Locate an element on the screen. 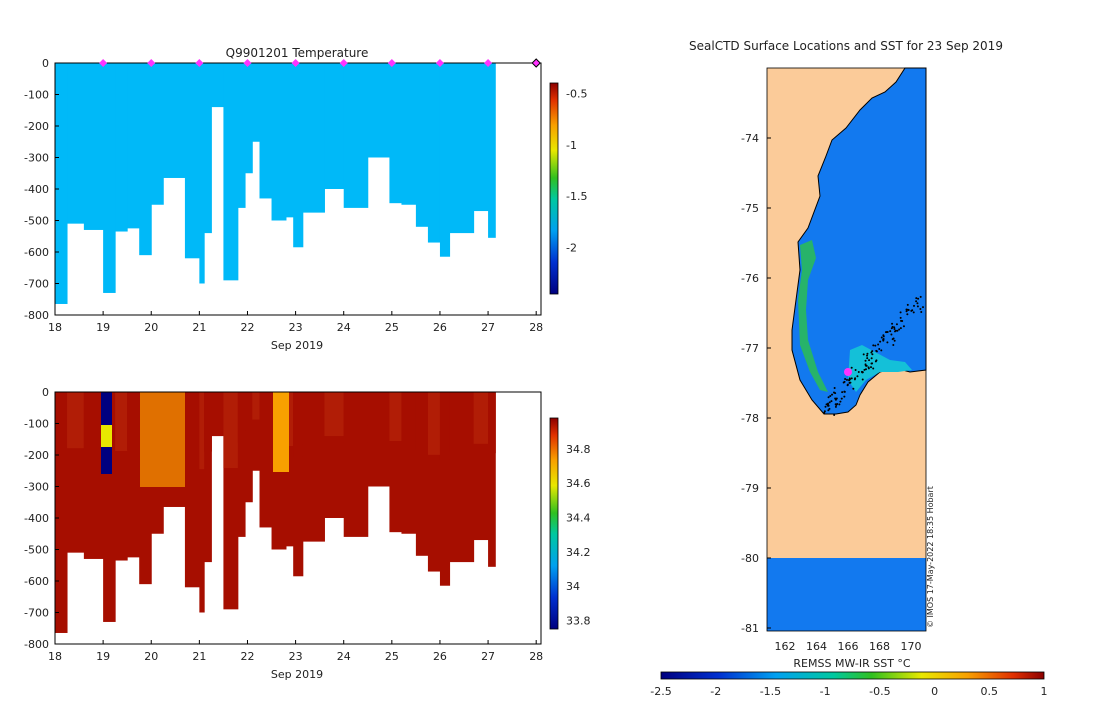 Image resolution: width=1100 pixels, height=704 pixels. y-tick-label: -400 is located at coordinates (36, 518).